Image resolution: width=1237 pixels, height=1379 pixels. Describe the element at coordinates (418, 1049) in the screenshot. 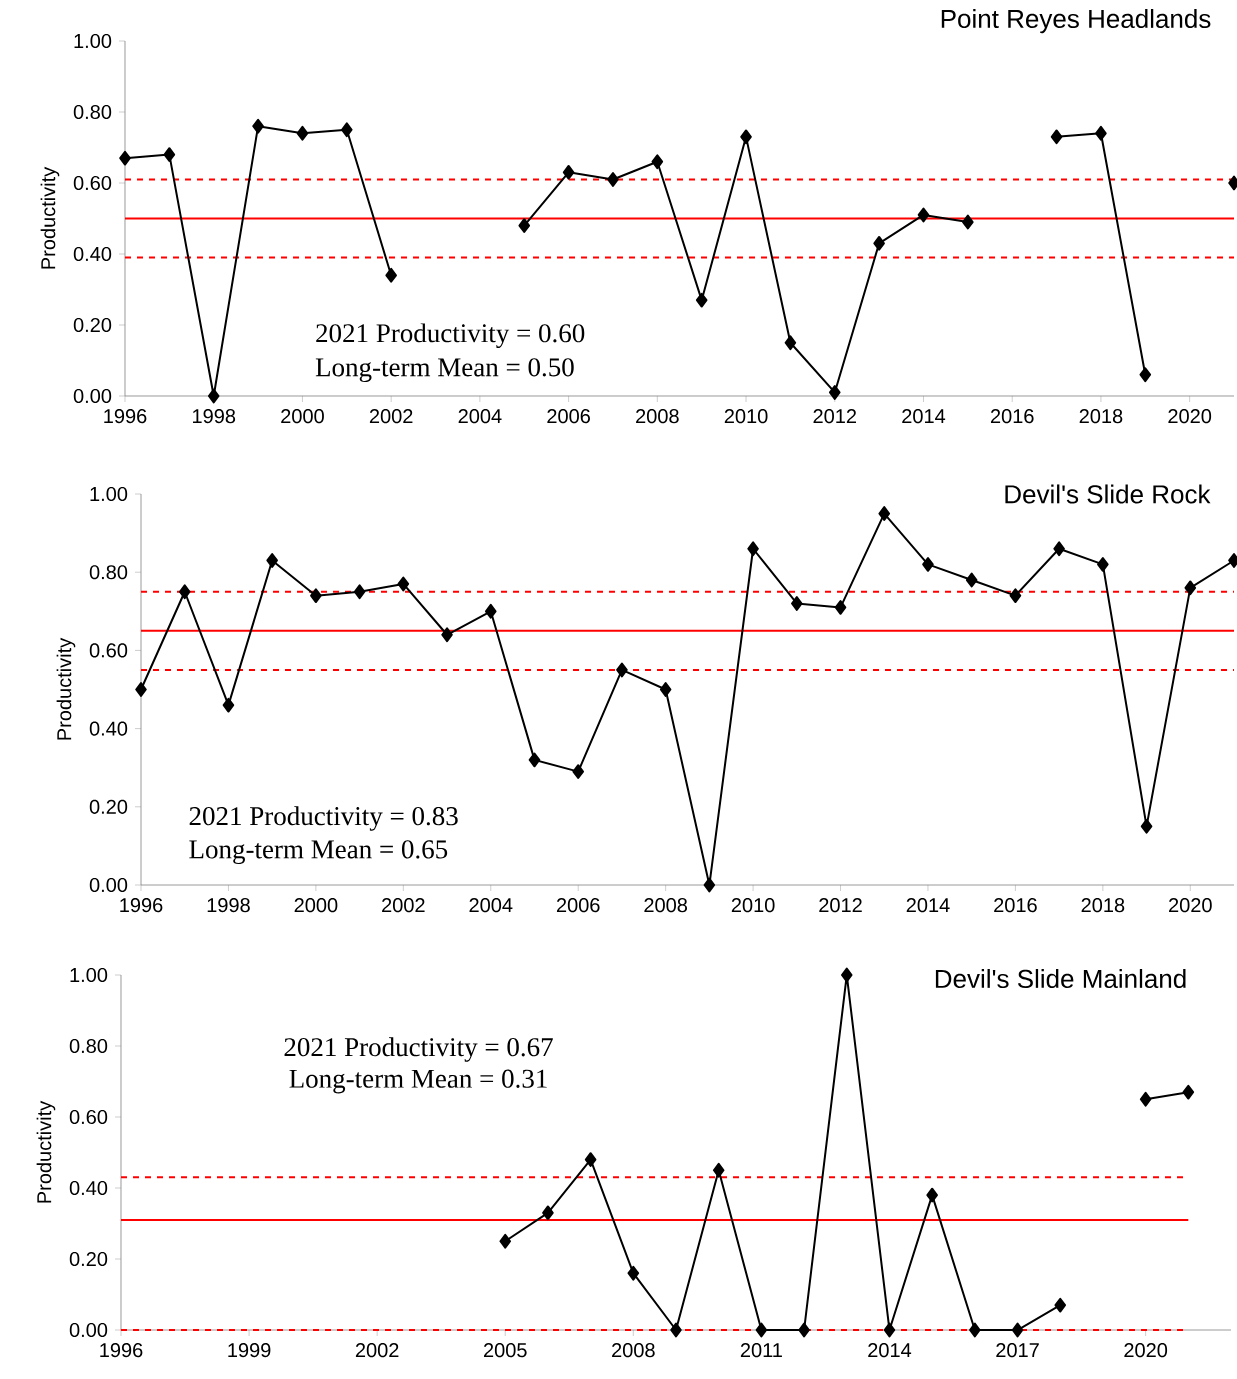

I see `annotation: 2021 Productivity = 0.67` at that location.